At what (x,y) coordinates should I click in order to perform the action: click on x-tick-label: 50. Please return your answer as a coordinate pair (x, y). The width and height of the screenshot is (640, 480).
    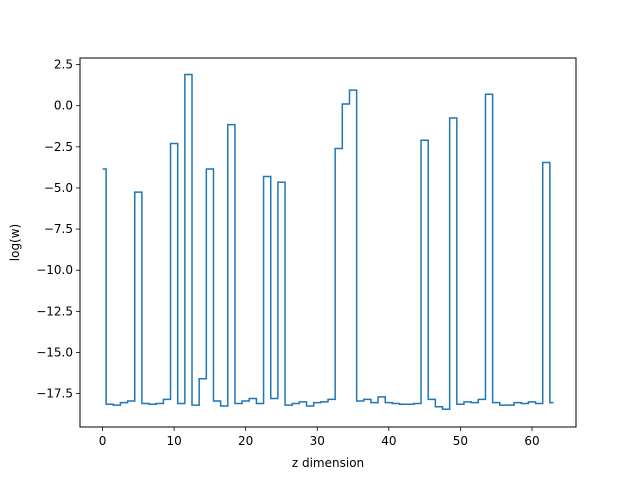
    Looking at the image, I should click on (460, 441).